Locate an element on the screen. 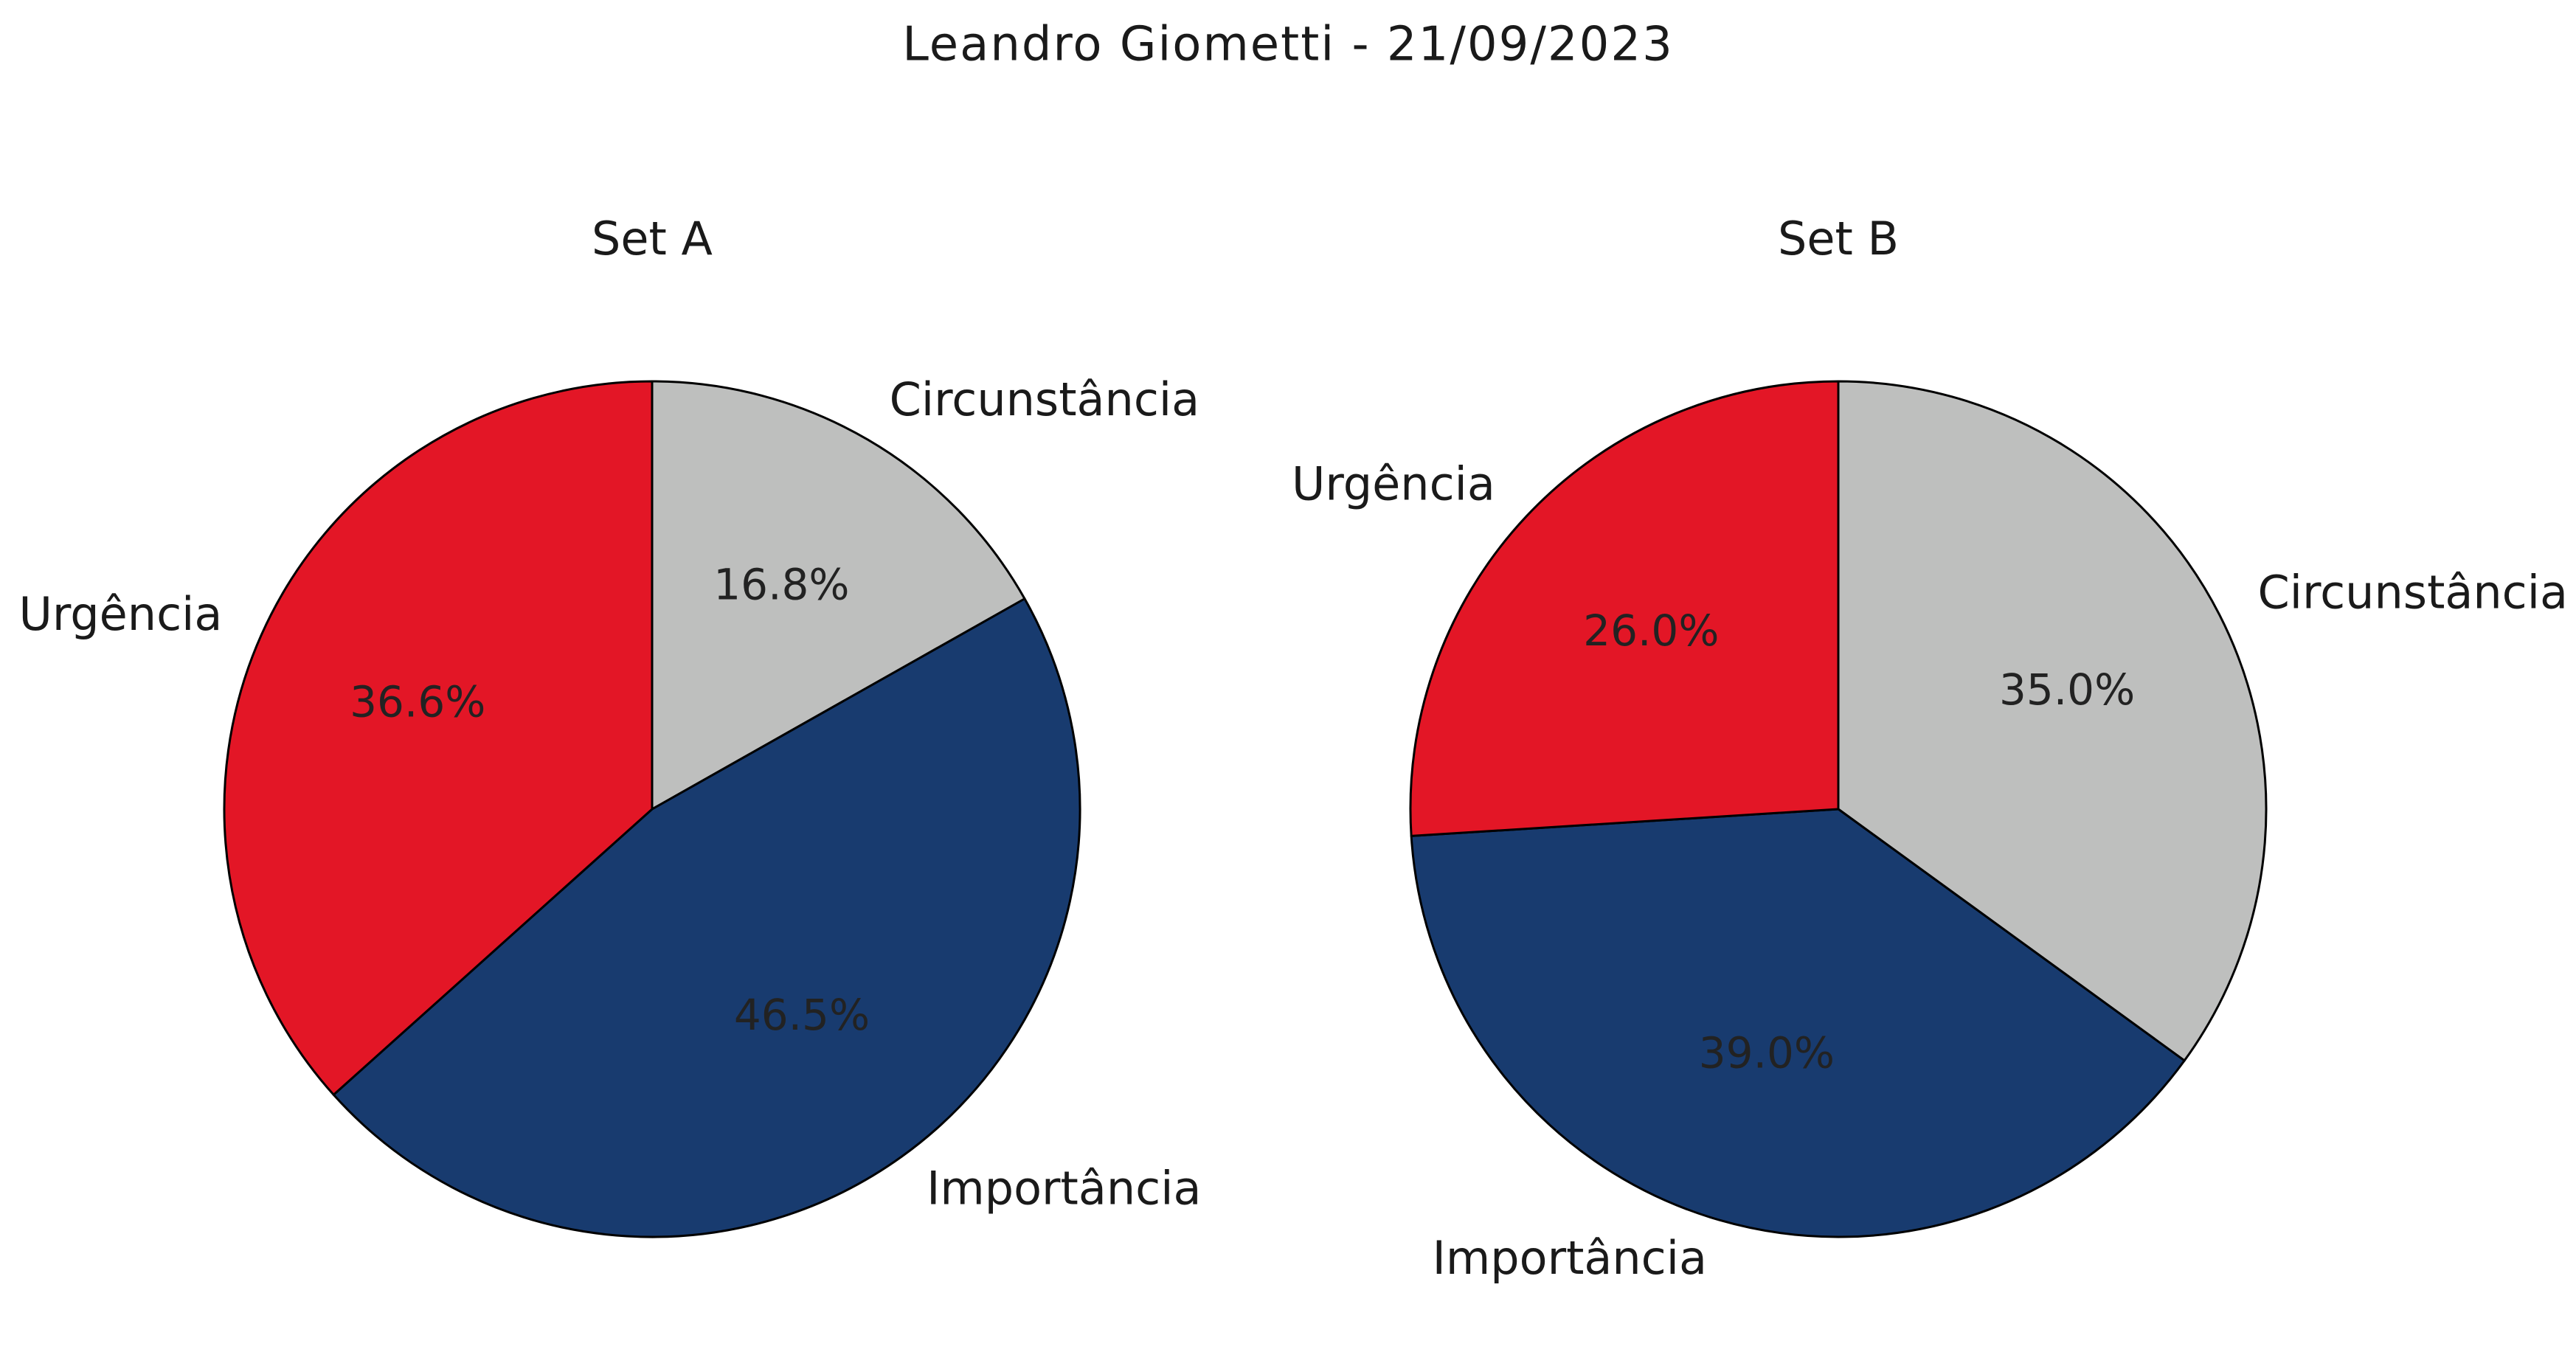  pct-label-set-a-urgencia: 36.6% is located at coordinates (418, 701).